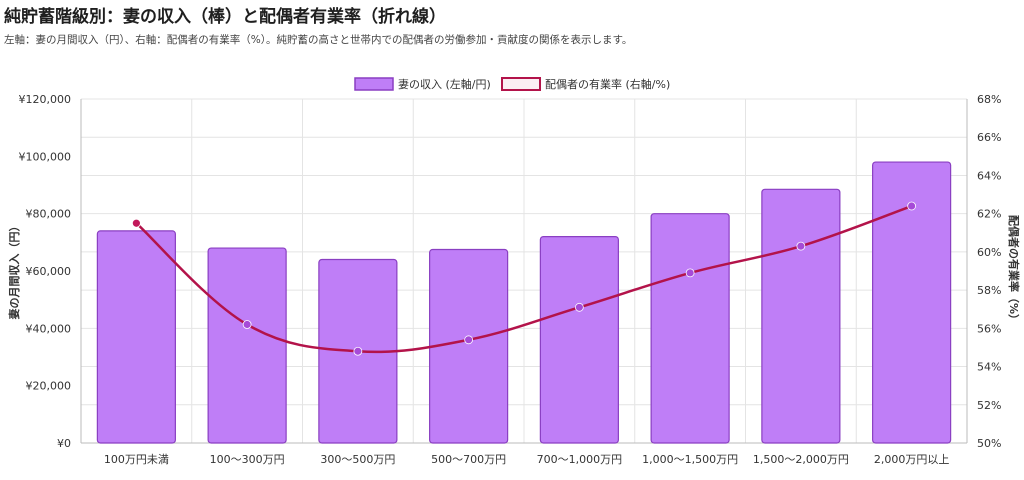 The image size is (1024, 480). I want to click on y-tick-label: ¥0, so click(64, 443).